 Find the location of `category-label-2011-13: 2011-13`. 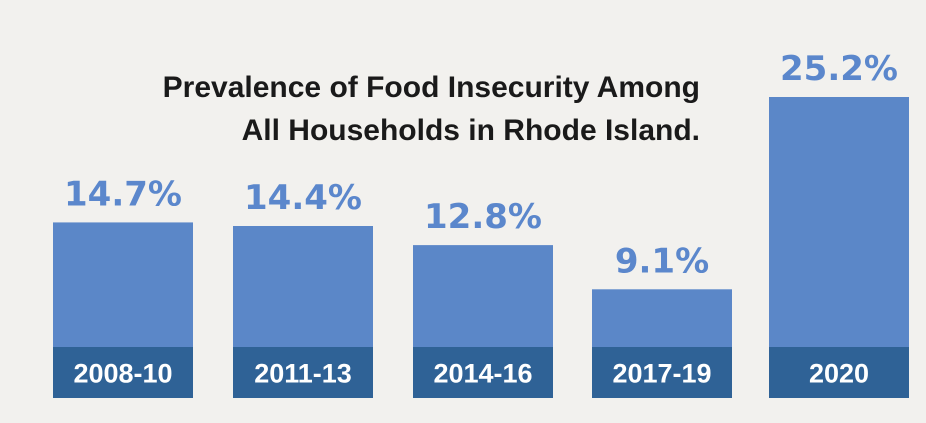

category-label-2011-13: 2011-13 is located at coordinates (303, 374).